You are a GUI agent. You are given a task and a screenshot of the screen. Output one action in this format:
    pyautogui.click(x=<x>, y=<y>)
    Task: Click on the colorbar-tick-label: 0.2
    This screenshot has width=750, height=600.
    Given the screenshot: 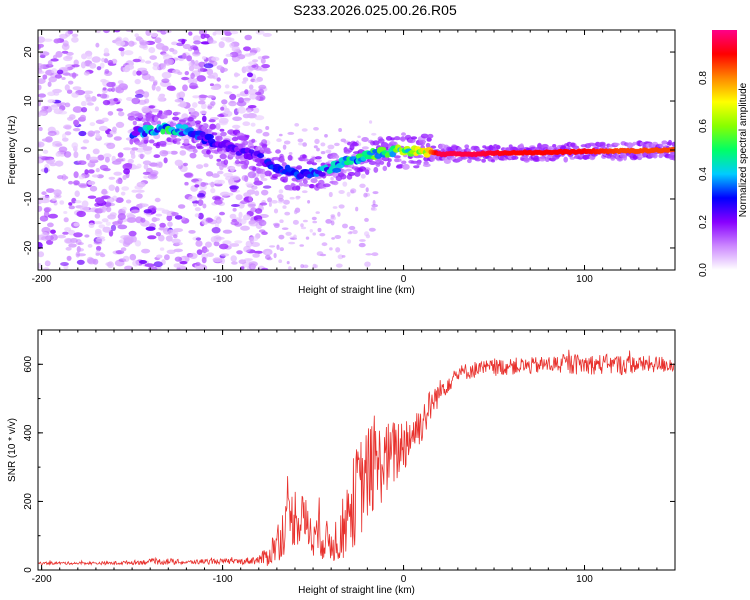 What is the action you would take?
    pyautogui.click(x=703, y=222)
    